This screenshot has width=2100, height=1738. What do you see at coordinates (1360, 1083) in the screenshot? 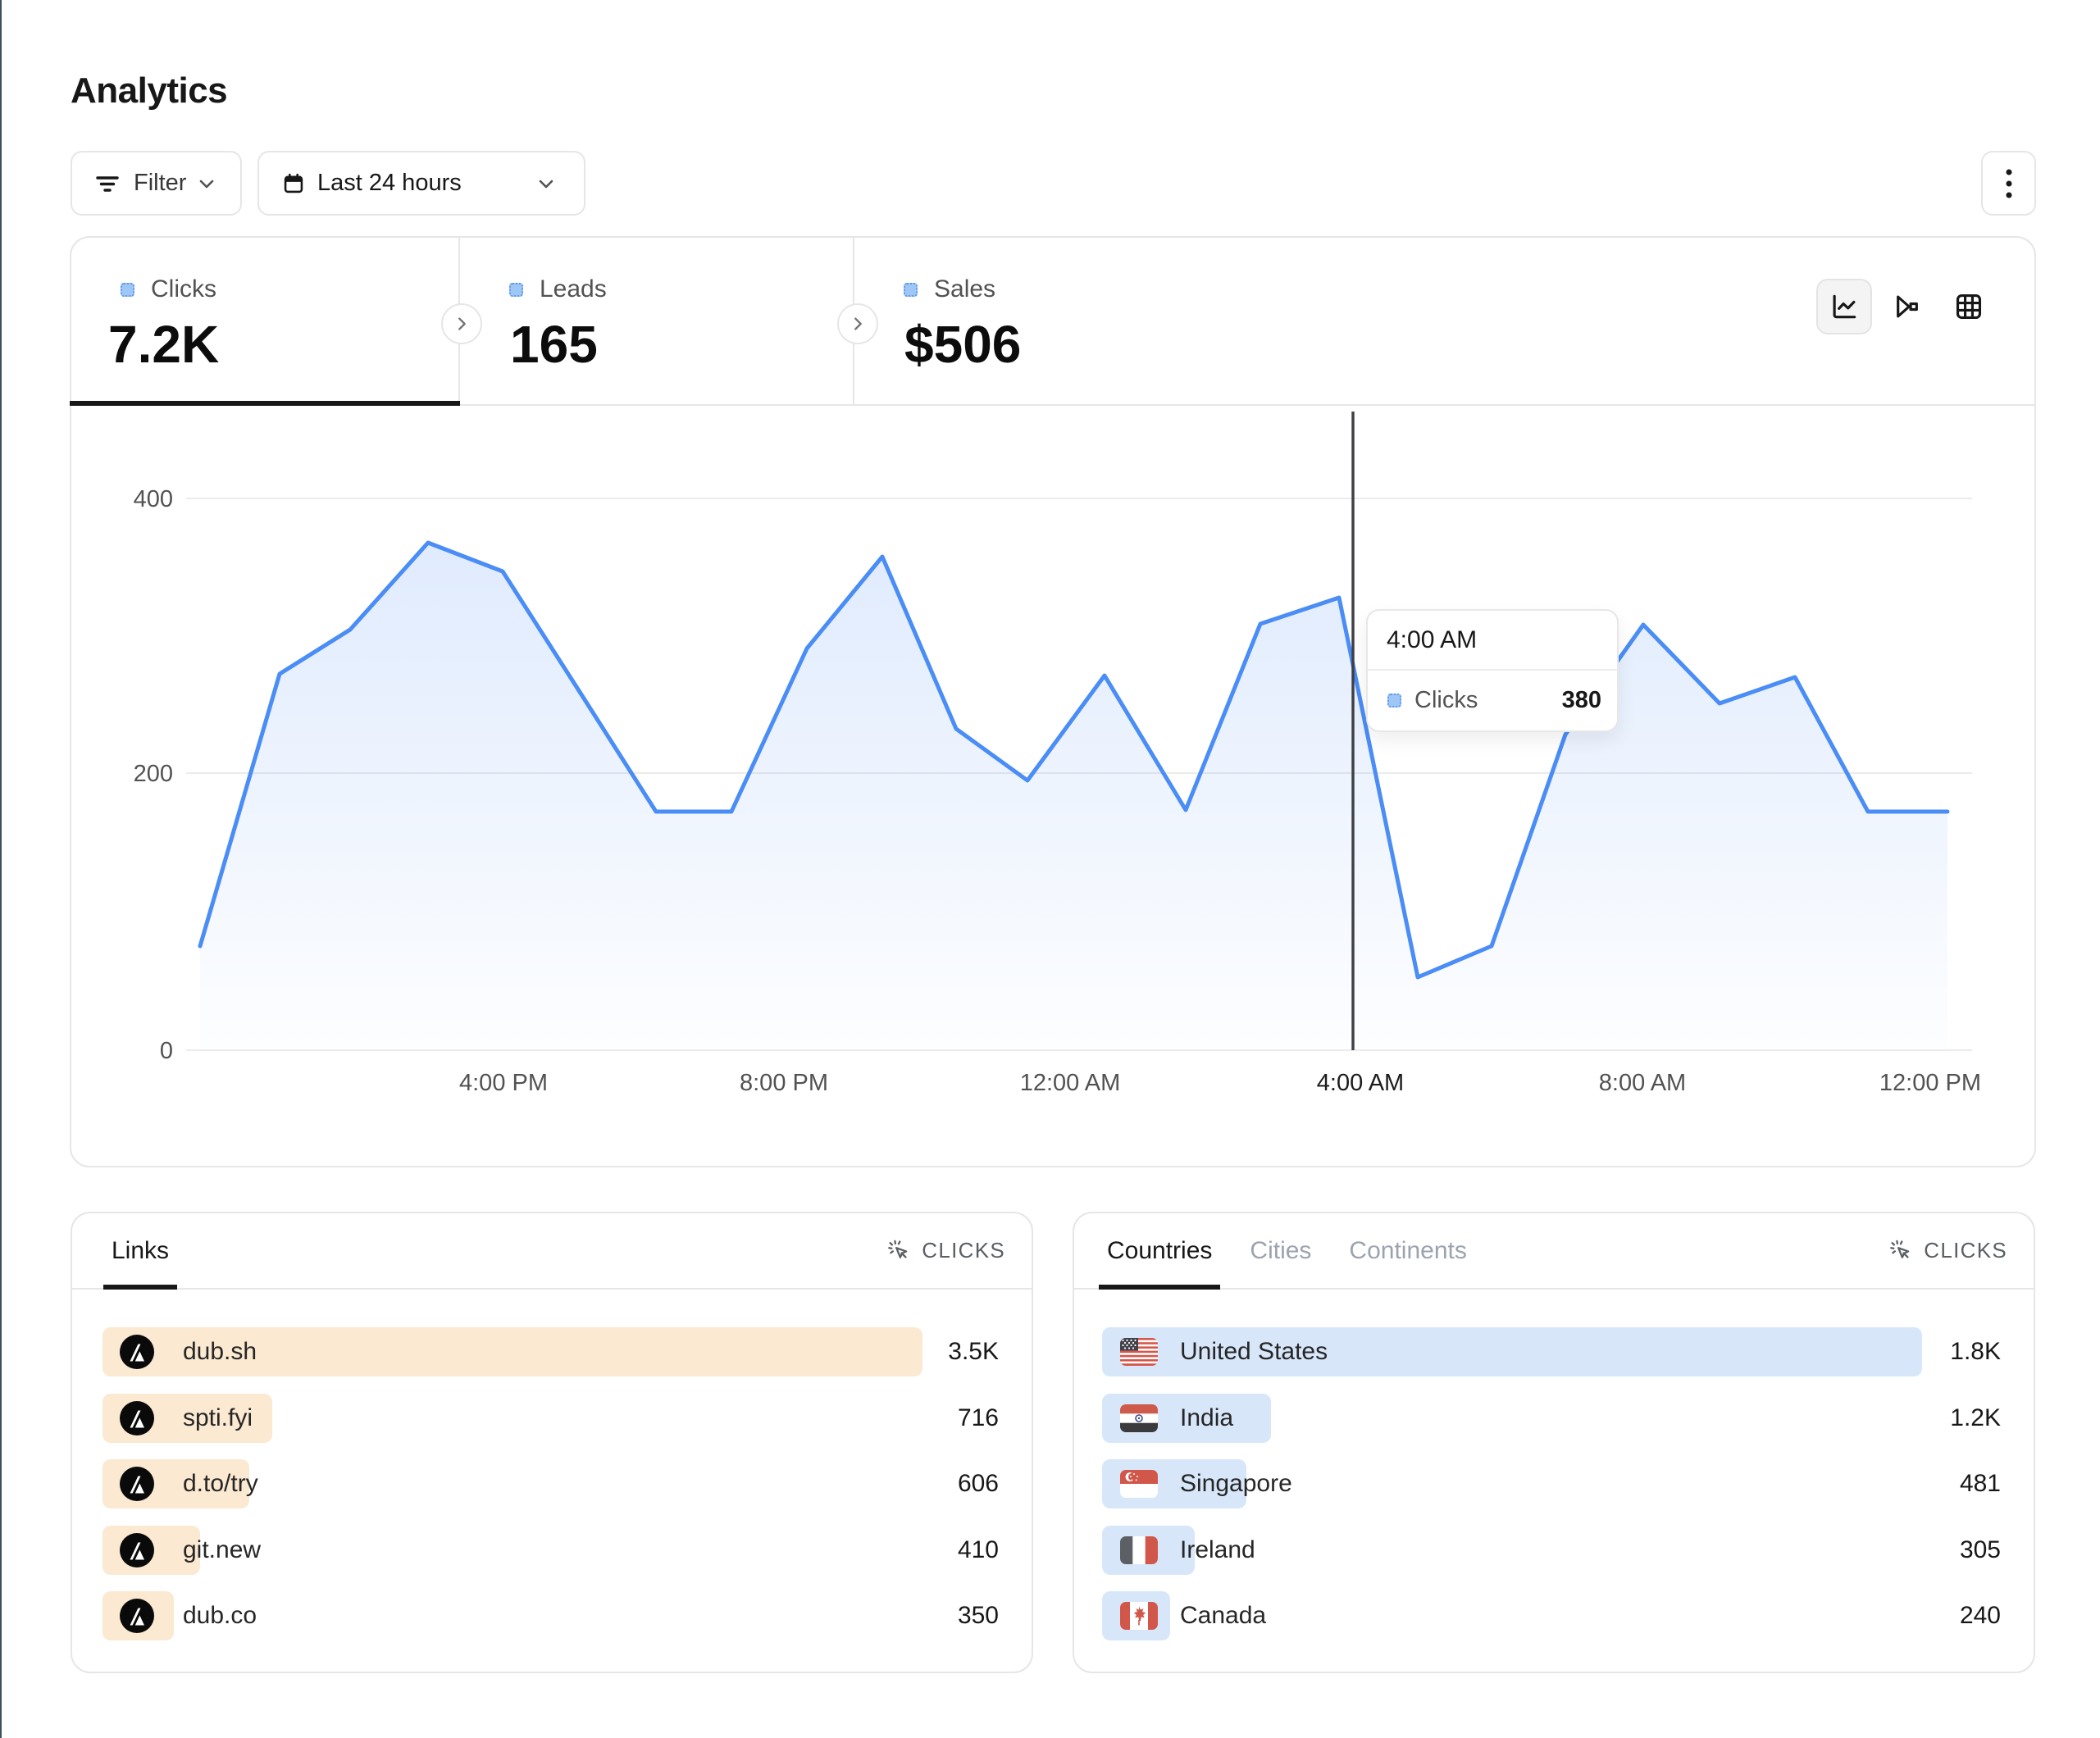
I see `svg-text: 4:00 AM` at bounding box center [1360, 1083].